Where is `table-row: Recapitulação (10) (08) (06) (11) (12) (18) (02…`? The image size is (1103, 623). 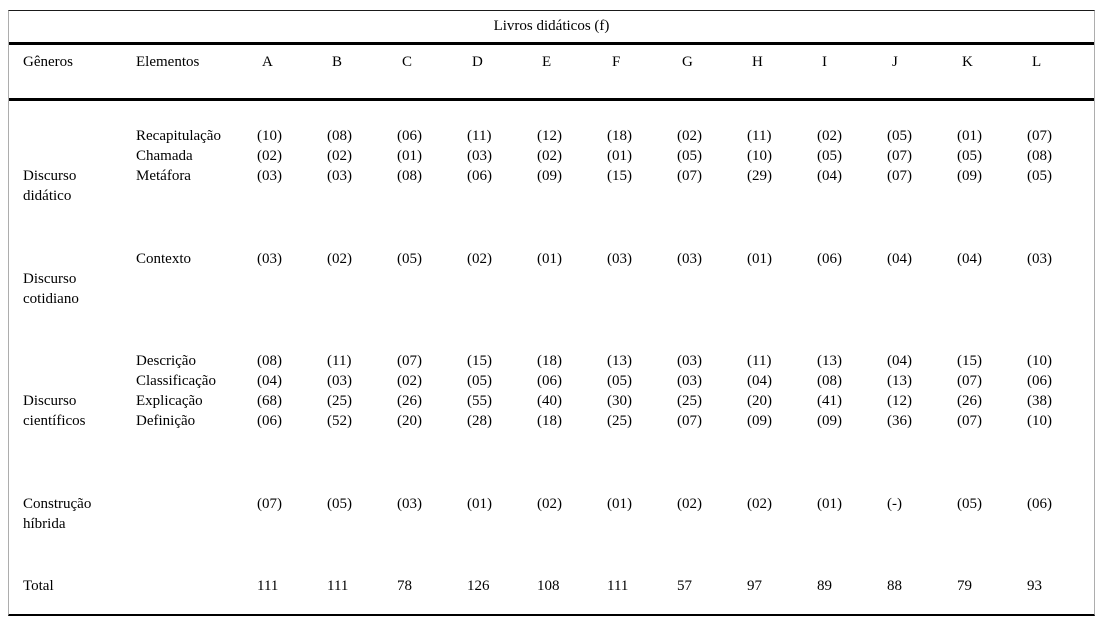
table-row: Recapitulação (10) (08) (06) (11) (12) (18) (02… is located at coordinates (558, 136).